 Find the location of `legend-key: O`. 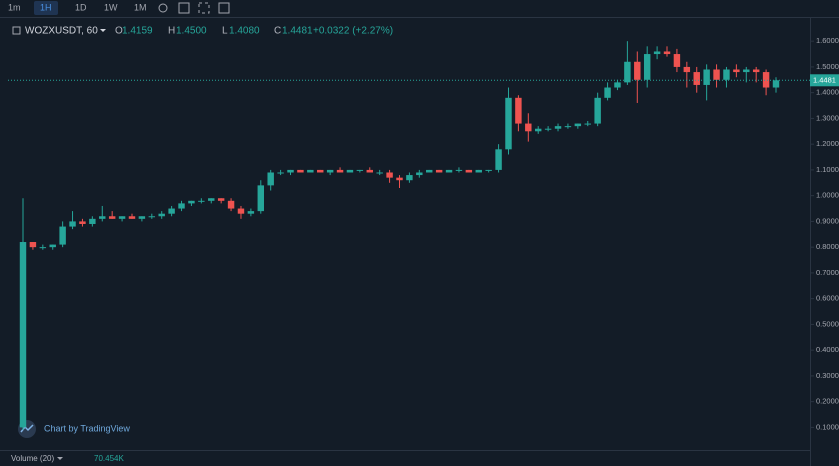

legend-key: O is located at coordinates (119, 31).